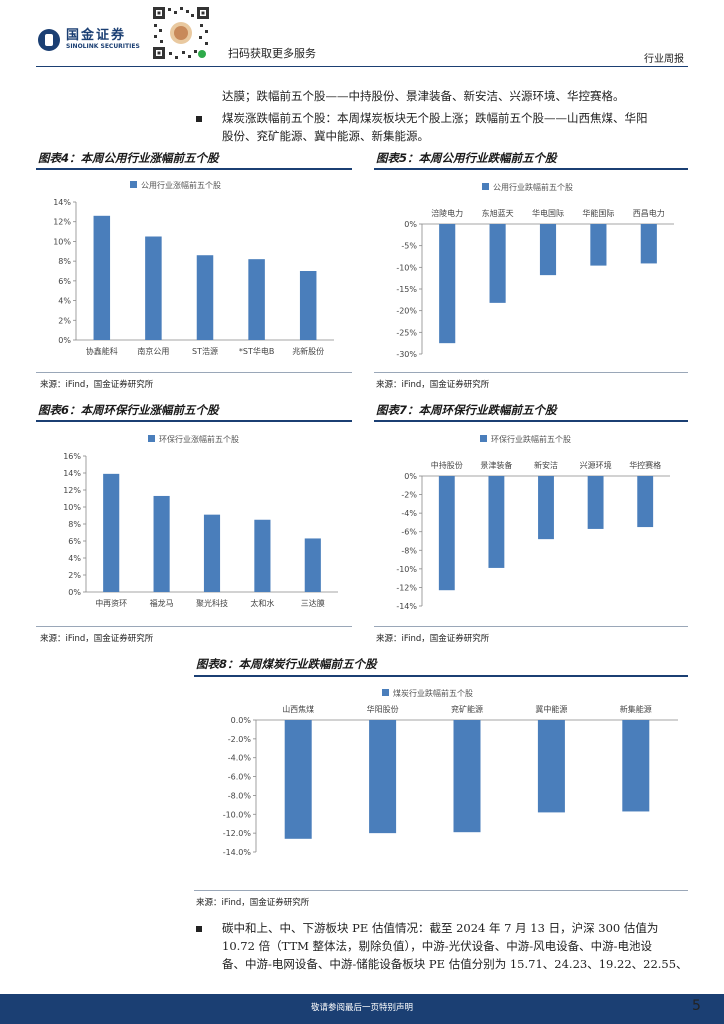 Image resolution: width=724 pixels, height=1024 pixels. Describe the element at coordinates (153, 351) in the screenshot. I see `category-label: 南京公用` at that location.